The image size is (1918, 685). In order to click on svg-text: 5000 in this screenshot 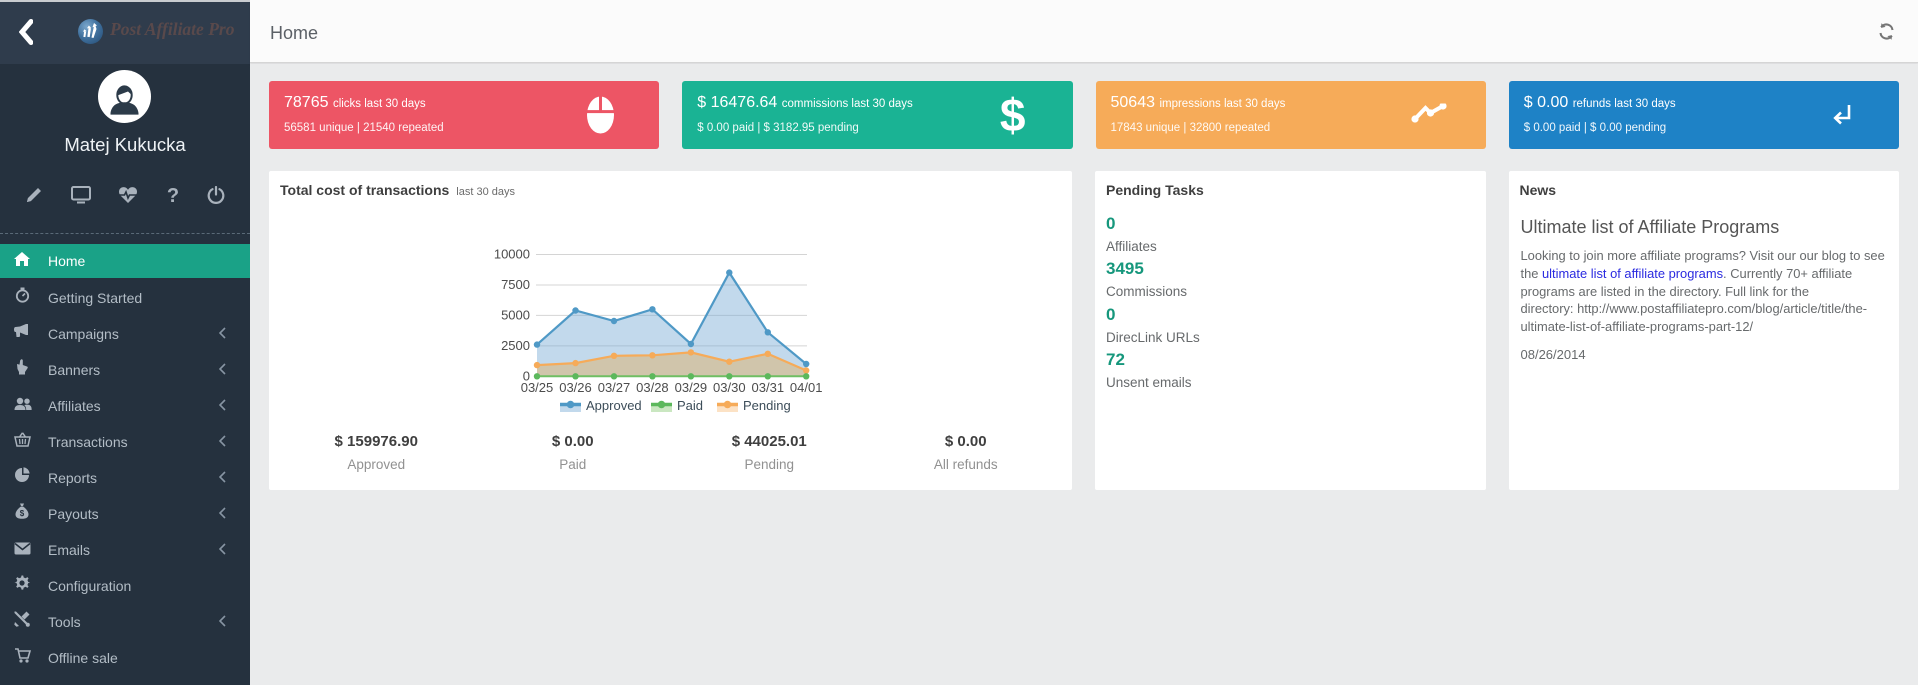, I will do `click(515, 314)`.